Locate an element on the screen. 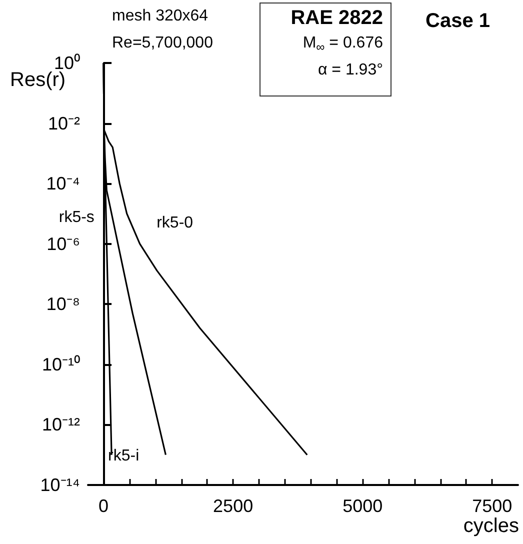  series-label: rk5-s is located at coordinates (76, 217).